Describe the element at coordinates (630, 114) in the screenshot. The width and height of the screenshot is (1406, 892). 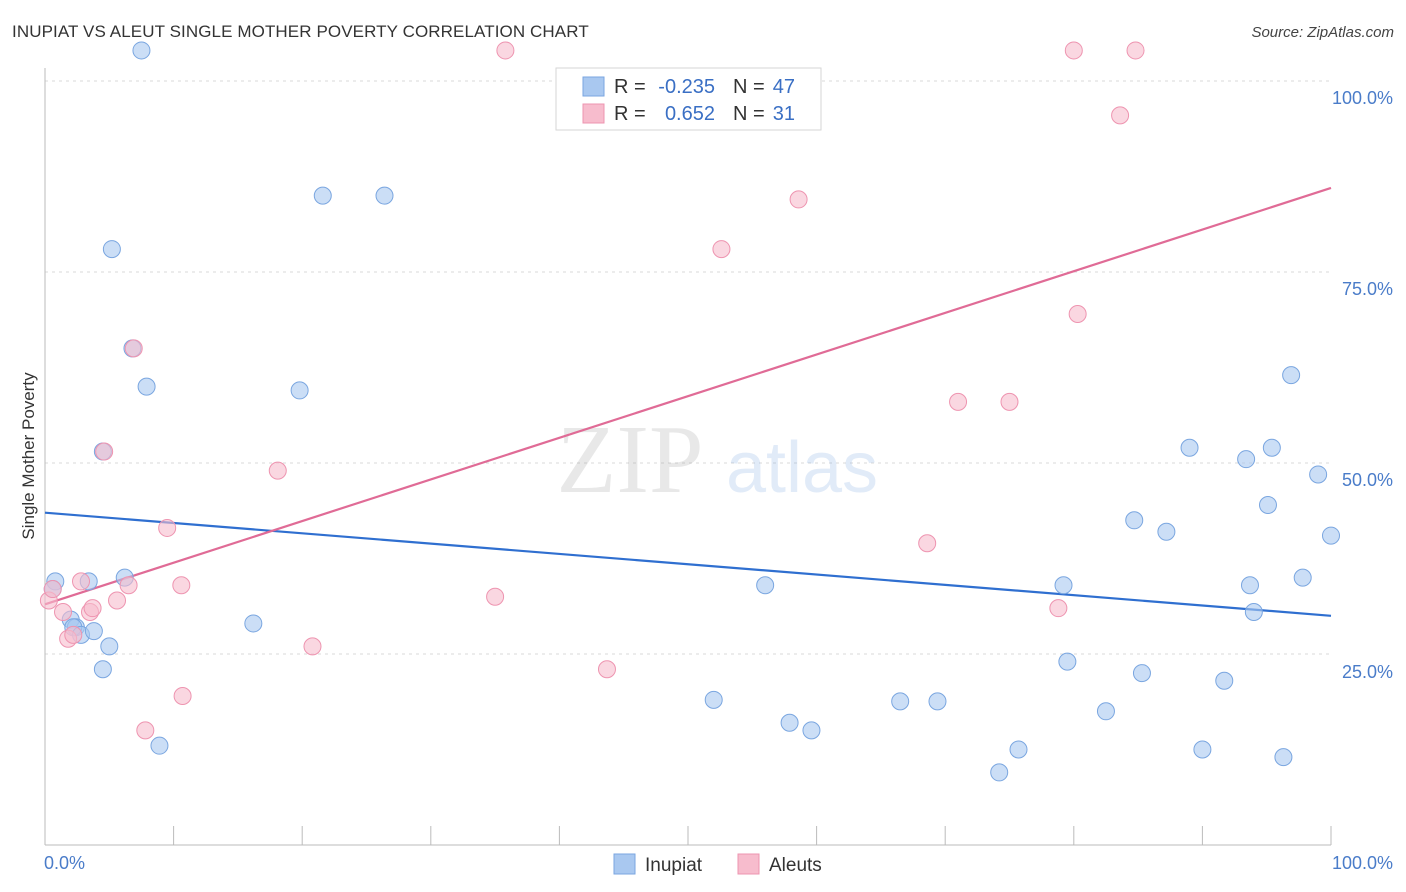
I see `legend-r-label-2: R =` at that location.